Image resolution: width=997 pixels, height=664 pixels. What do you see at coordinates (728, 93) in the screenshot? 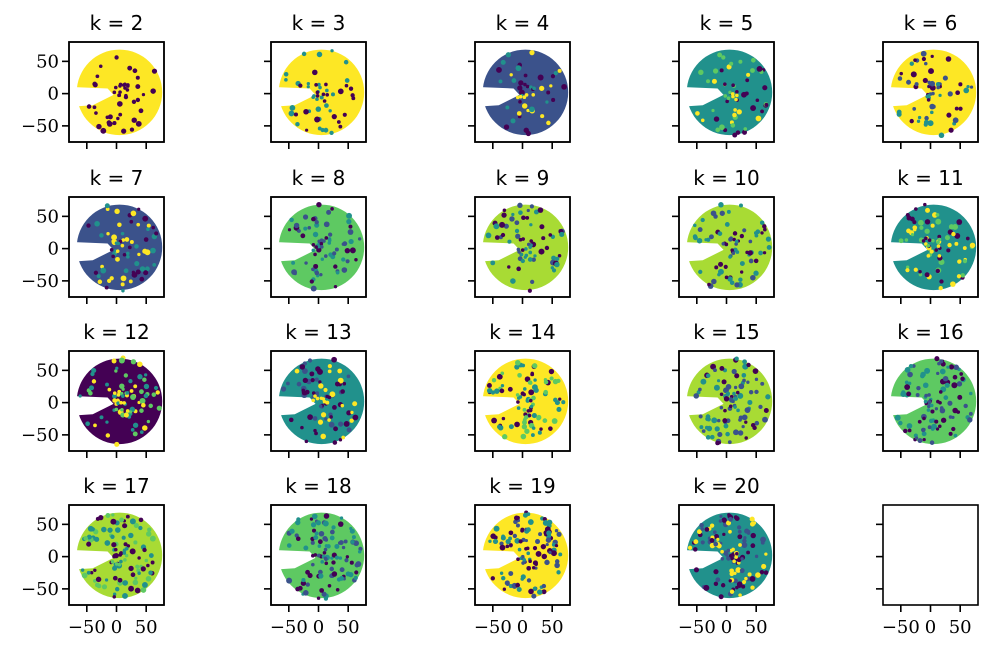
I see `scatter-points` at bounding box center [728, 93].